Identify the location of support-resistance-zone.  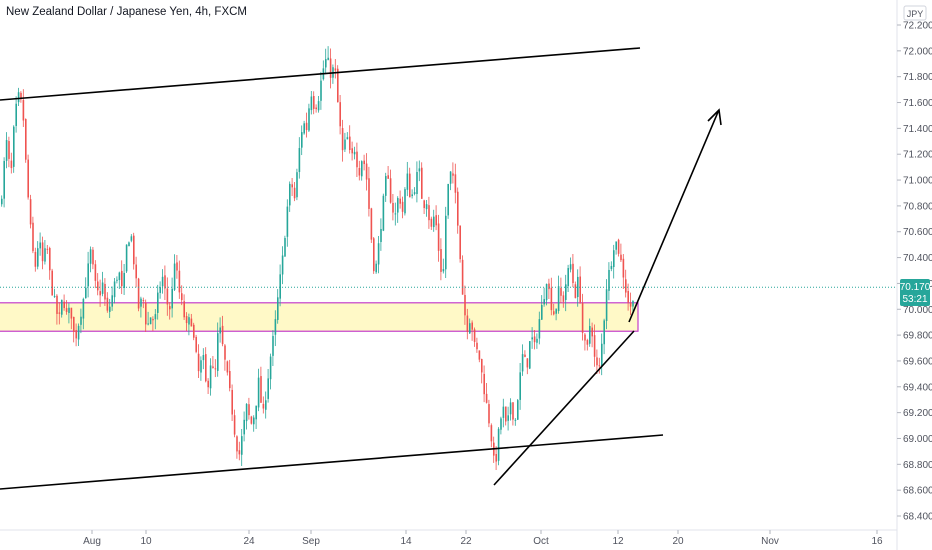
(319, 317).